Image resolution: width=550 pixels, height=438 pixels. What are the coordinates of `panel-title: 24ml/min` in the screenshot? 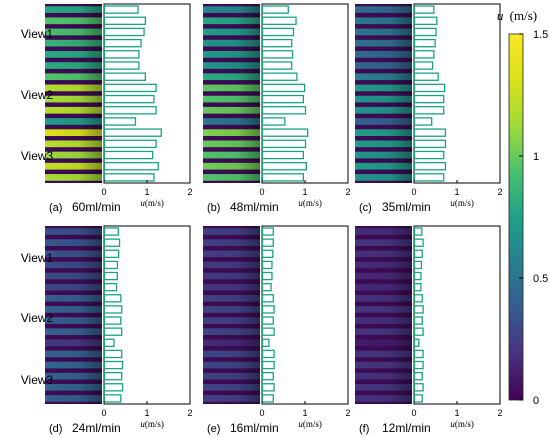 It's located at (96, 428).